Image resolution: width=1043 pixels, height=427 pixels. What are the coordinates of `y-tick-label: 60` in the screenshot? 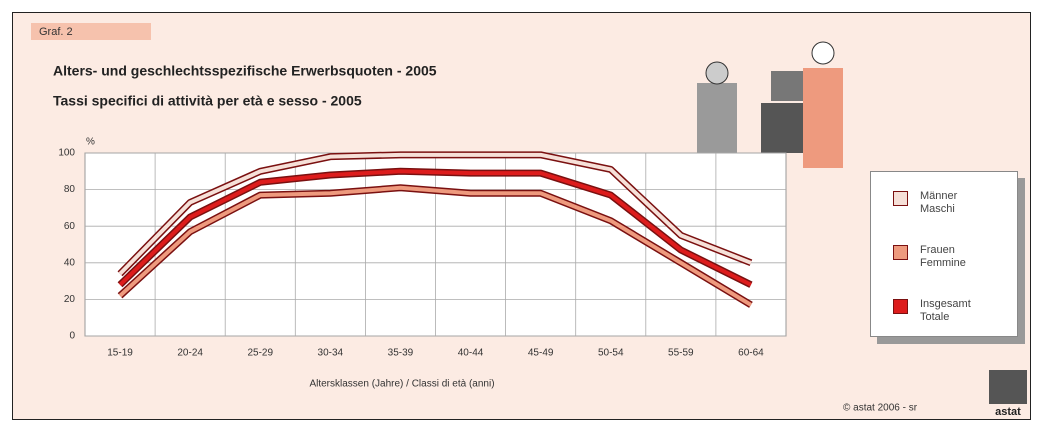 It's located at (70, 226).